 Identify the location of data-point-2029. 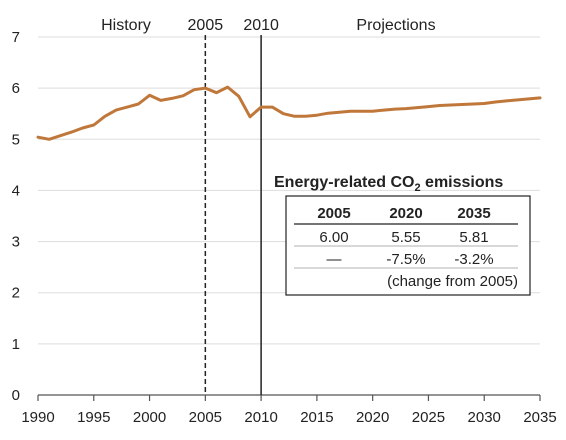
(473, 104).